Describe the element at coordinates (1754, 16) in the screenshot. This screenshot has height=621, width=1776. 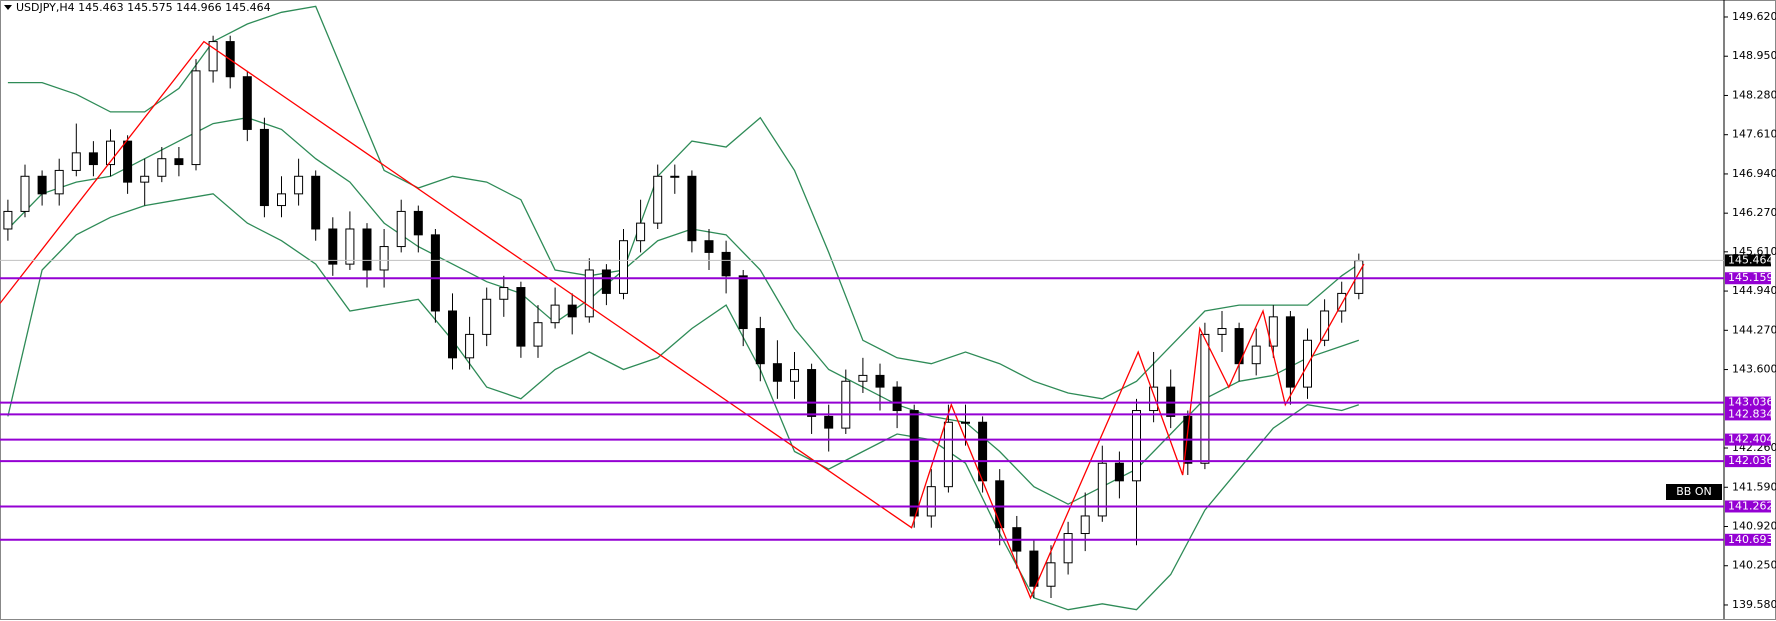
I see `y-tick-label: 149.620` at that location.